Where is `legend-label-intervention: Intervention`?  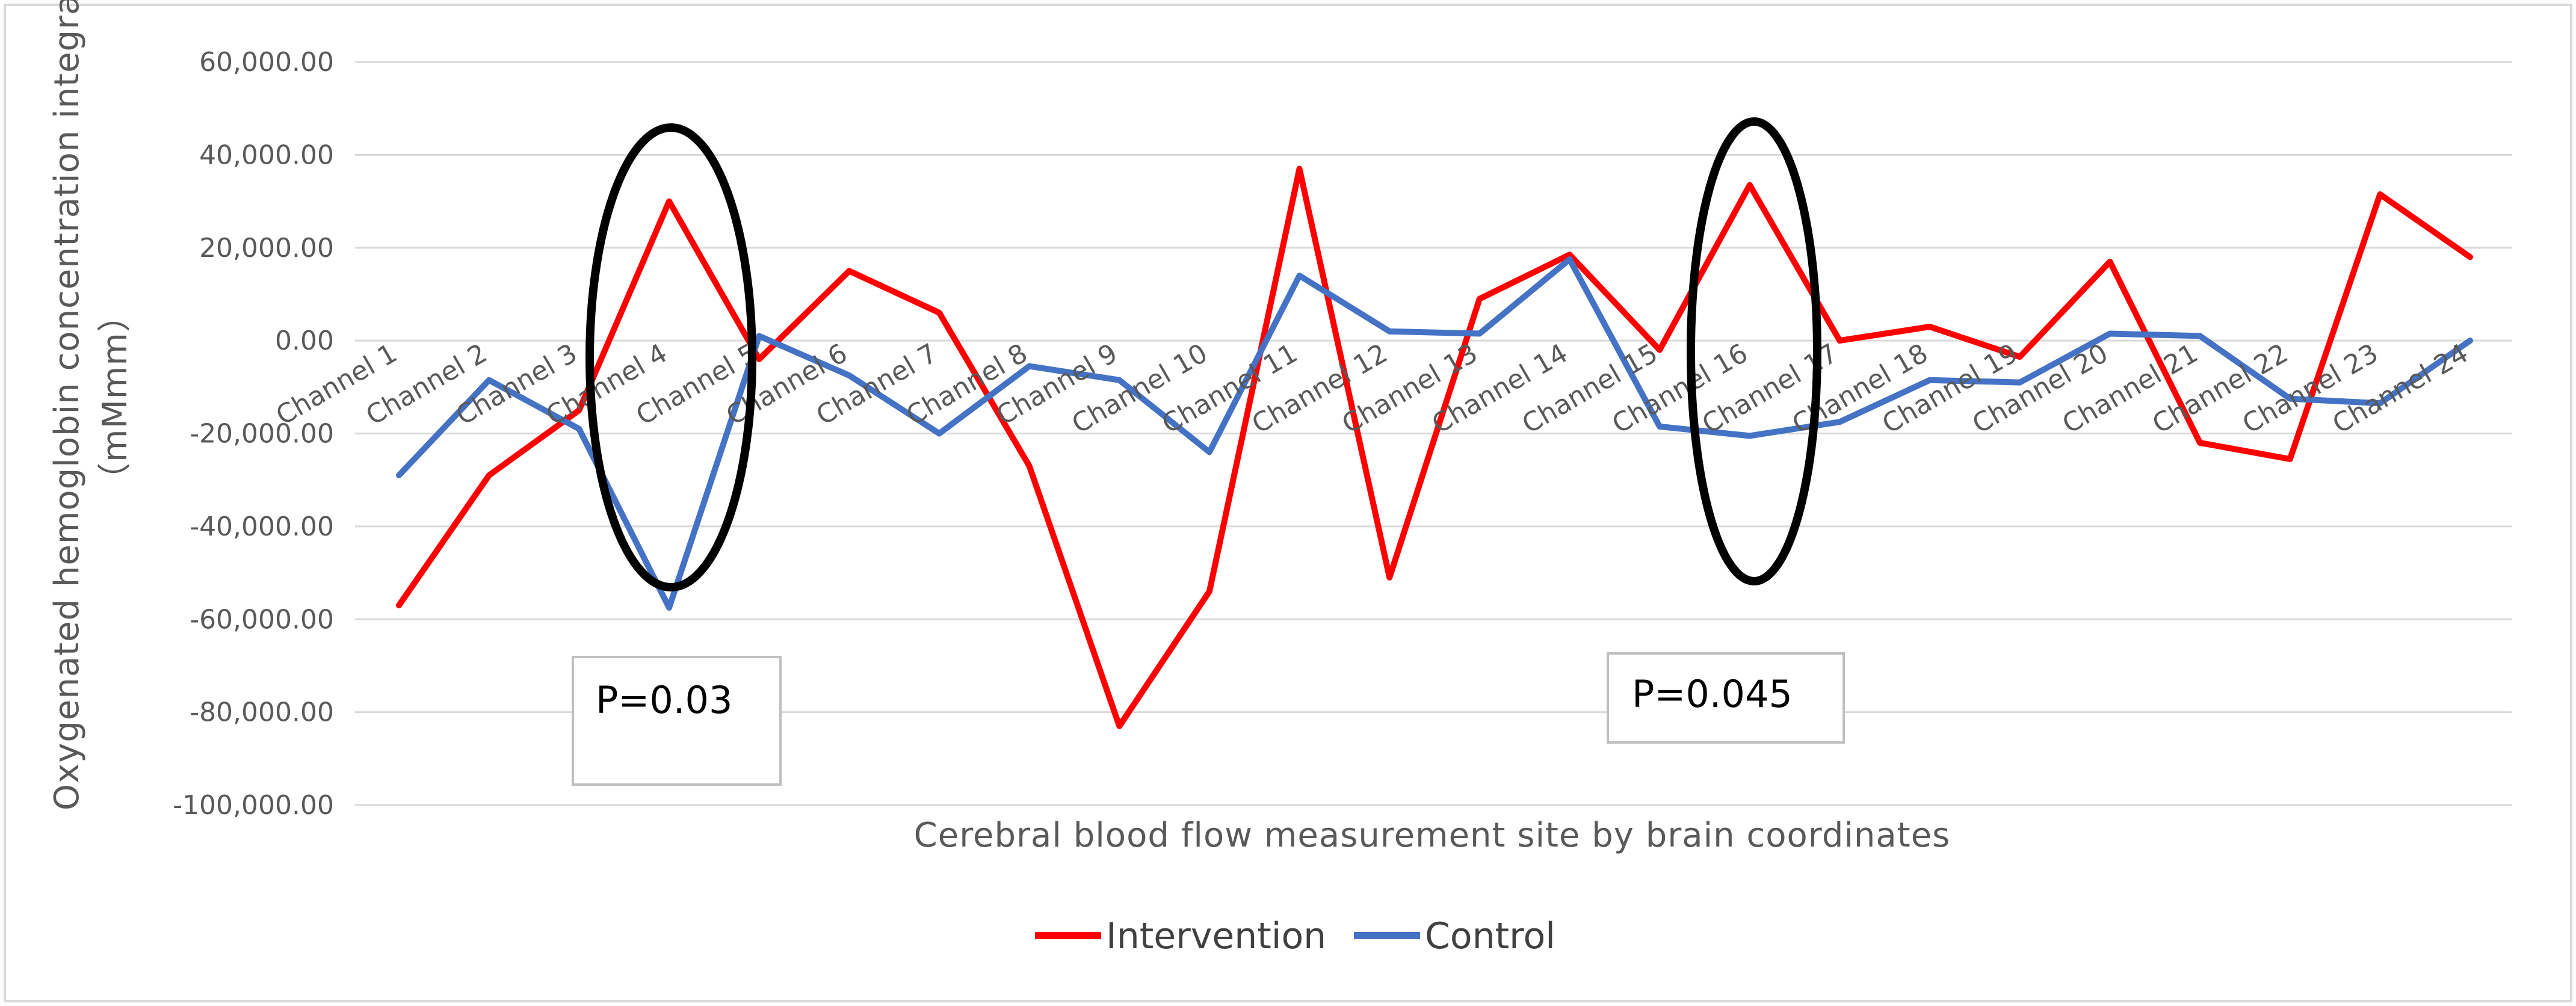
legend-label-intervention: Intervention is located at coordinates (1216, 936).